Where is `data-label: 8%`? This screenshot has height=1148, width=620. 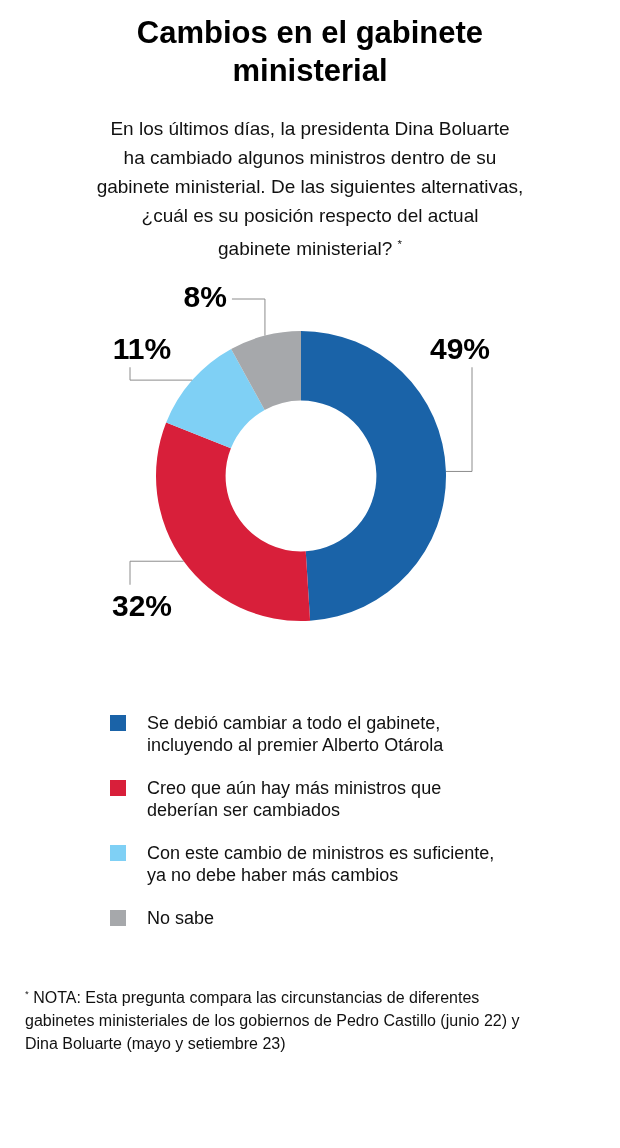
data-label: 8% is located at coordinates (205, 297).